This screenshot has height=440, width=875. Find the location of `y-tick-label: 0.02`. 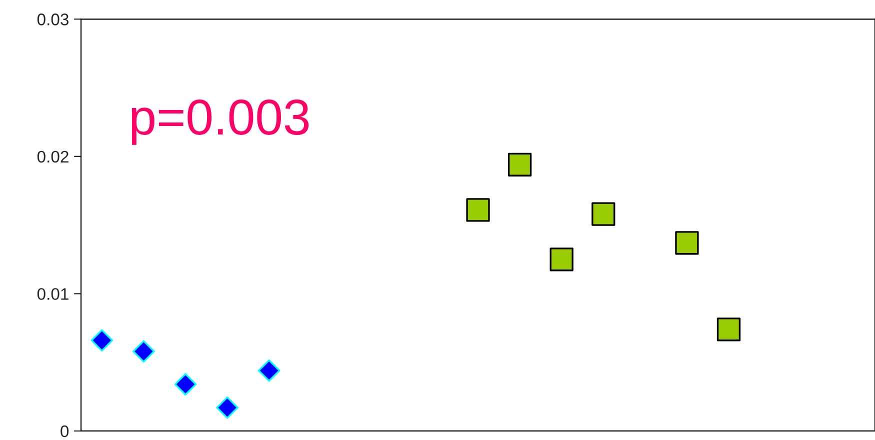

y-tick-label: 0.02 is located at coordinates (52, 156).